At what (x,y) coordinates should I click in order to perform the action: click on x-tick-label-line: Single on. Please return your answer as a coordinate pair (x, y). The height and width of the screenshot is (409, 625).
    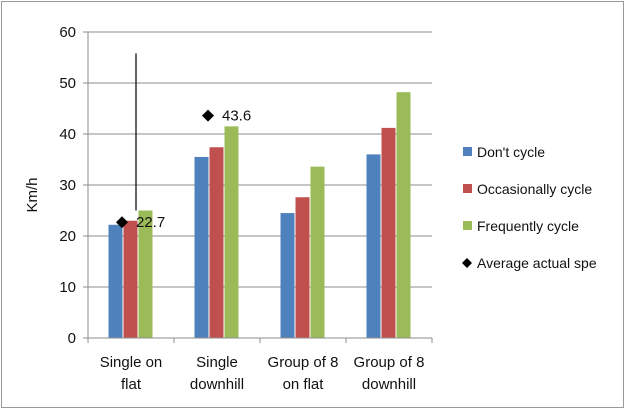
    Looking at the image, I should click on (131, 362).